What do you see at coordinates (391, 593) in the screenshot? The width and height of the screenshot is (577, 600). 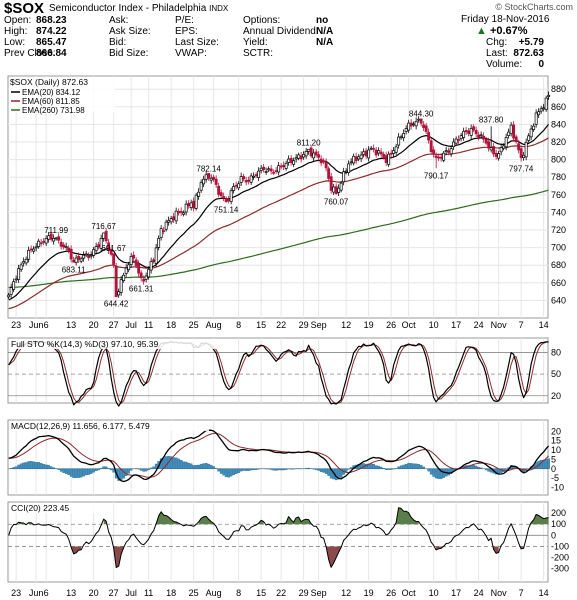 I see `x-tick-label: 26` at bounding box center [391, 593].